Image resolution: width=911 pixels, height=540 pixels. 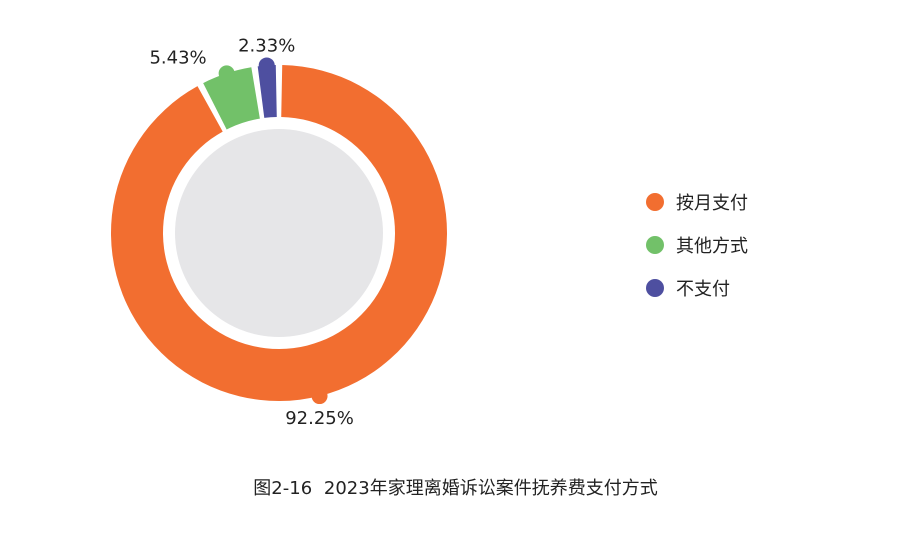 I want to click on figure-number: 图2-16, so click(x=283, y=488).